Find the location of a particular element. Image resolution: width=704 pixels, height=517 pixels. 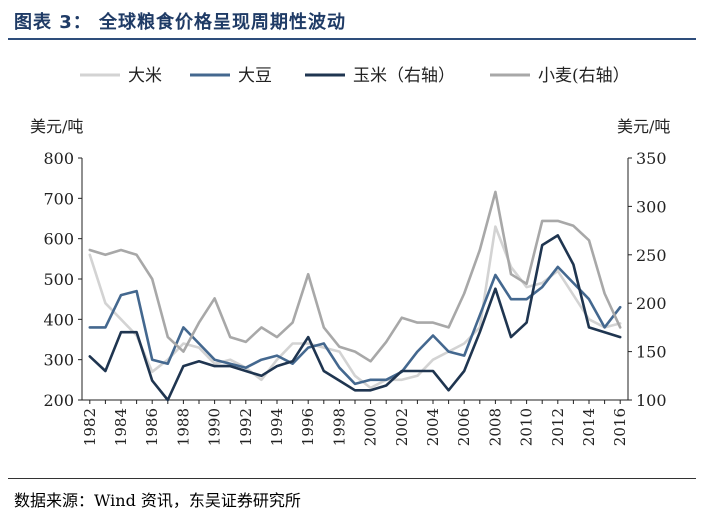

legend-label: 大米 is located at coordinates (145, 76).